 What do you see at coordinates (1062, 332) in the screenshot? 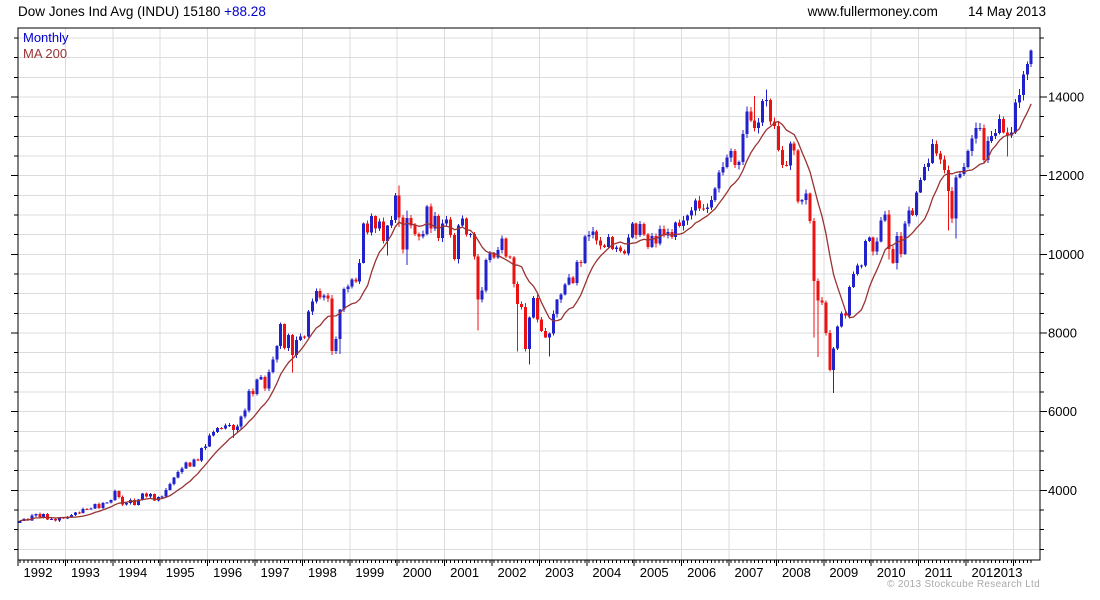
I see `y-axis-label: 8000` at bounding box center [1062, 332].